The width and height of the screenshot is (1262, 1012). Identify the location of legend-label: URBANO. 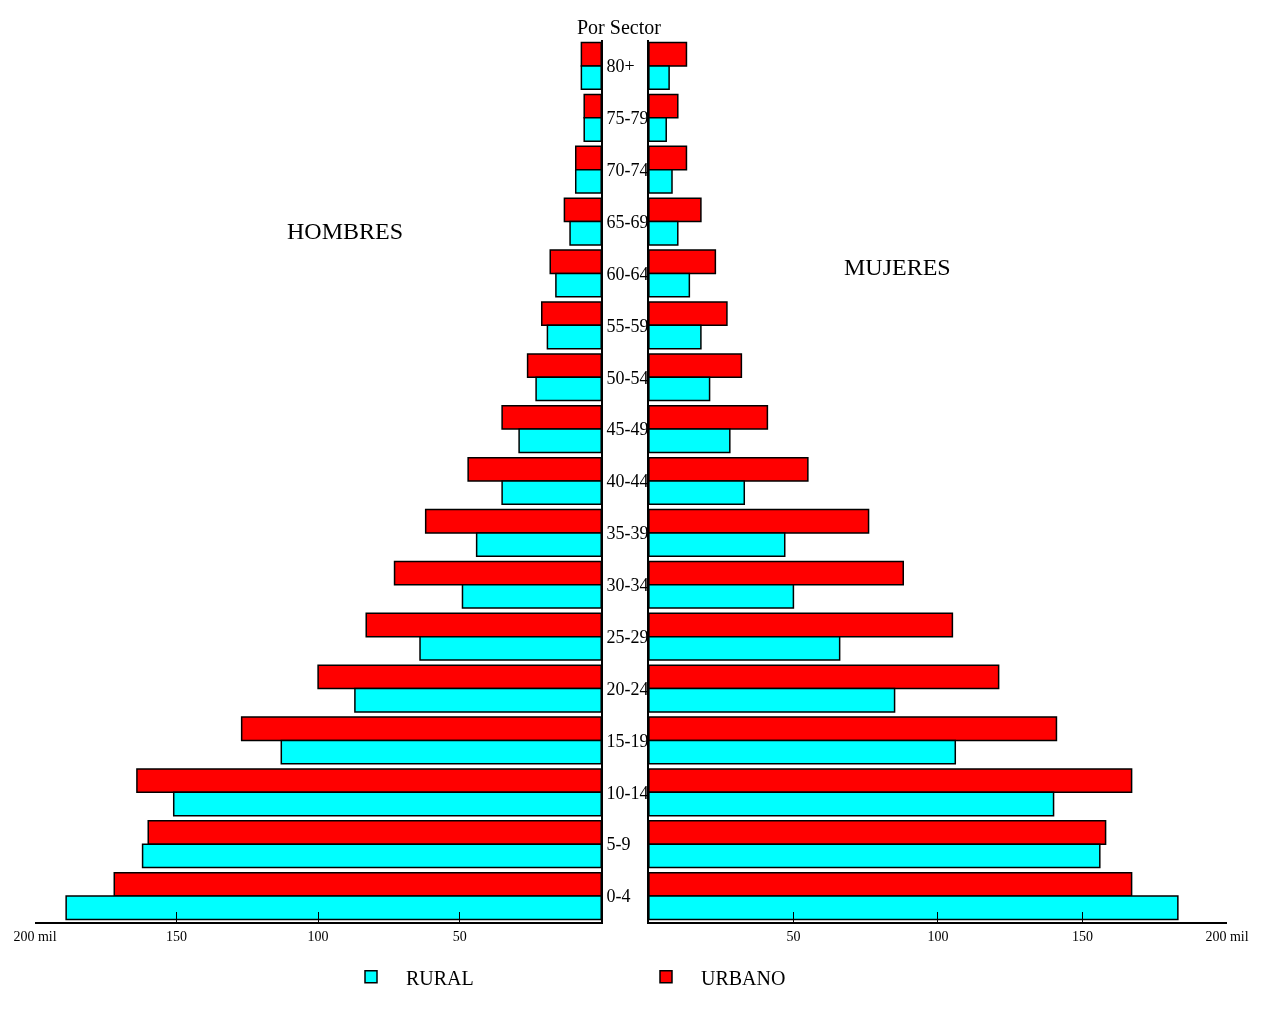
(743, 977).